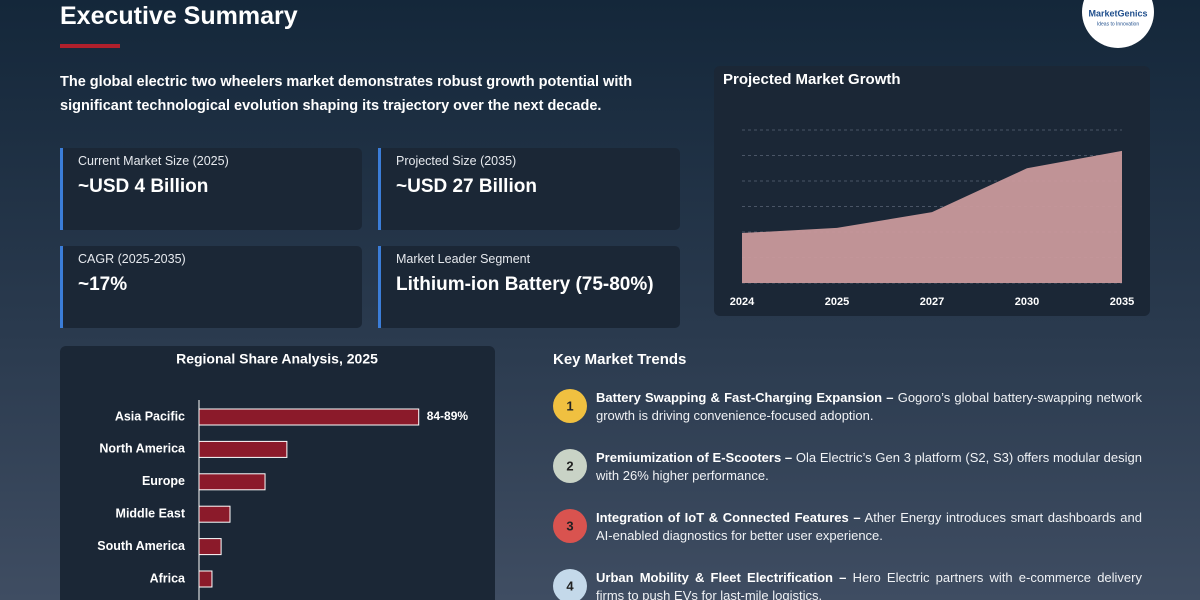  What do you see at coordinates (103, 284) in the screenshot?
I see `card-value: ~17%` at bounding box center [103, 284].